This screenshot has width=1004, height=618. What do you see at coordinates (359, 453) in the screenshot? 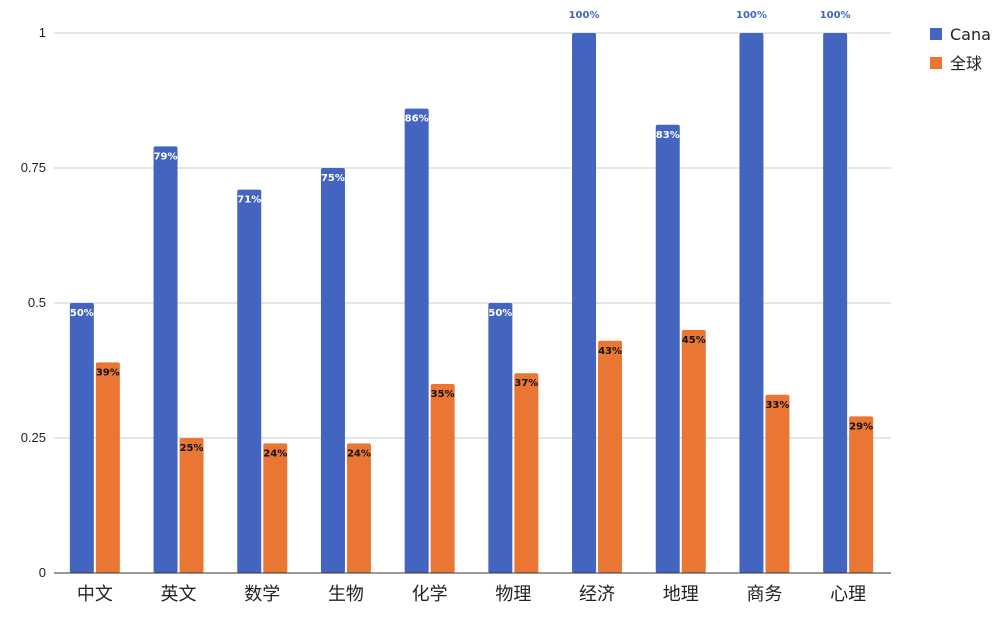
I see `data-label-global-4: 24%` at bounding box center [359, 453].